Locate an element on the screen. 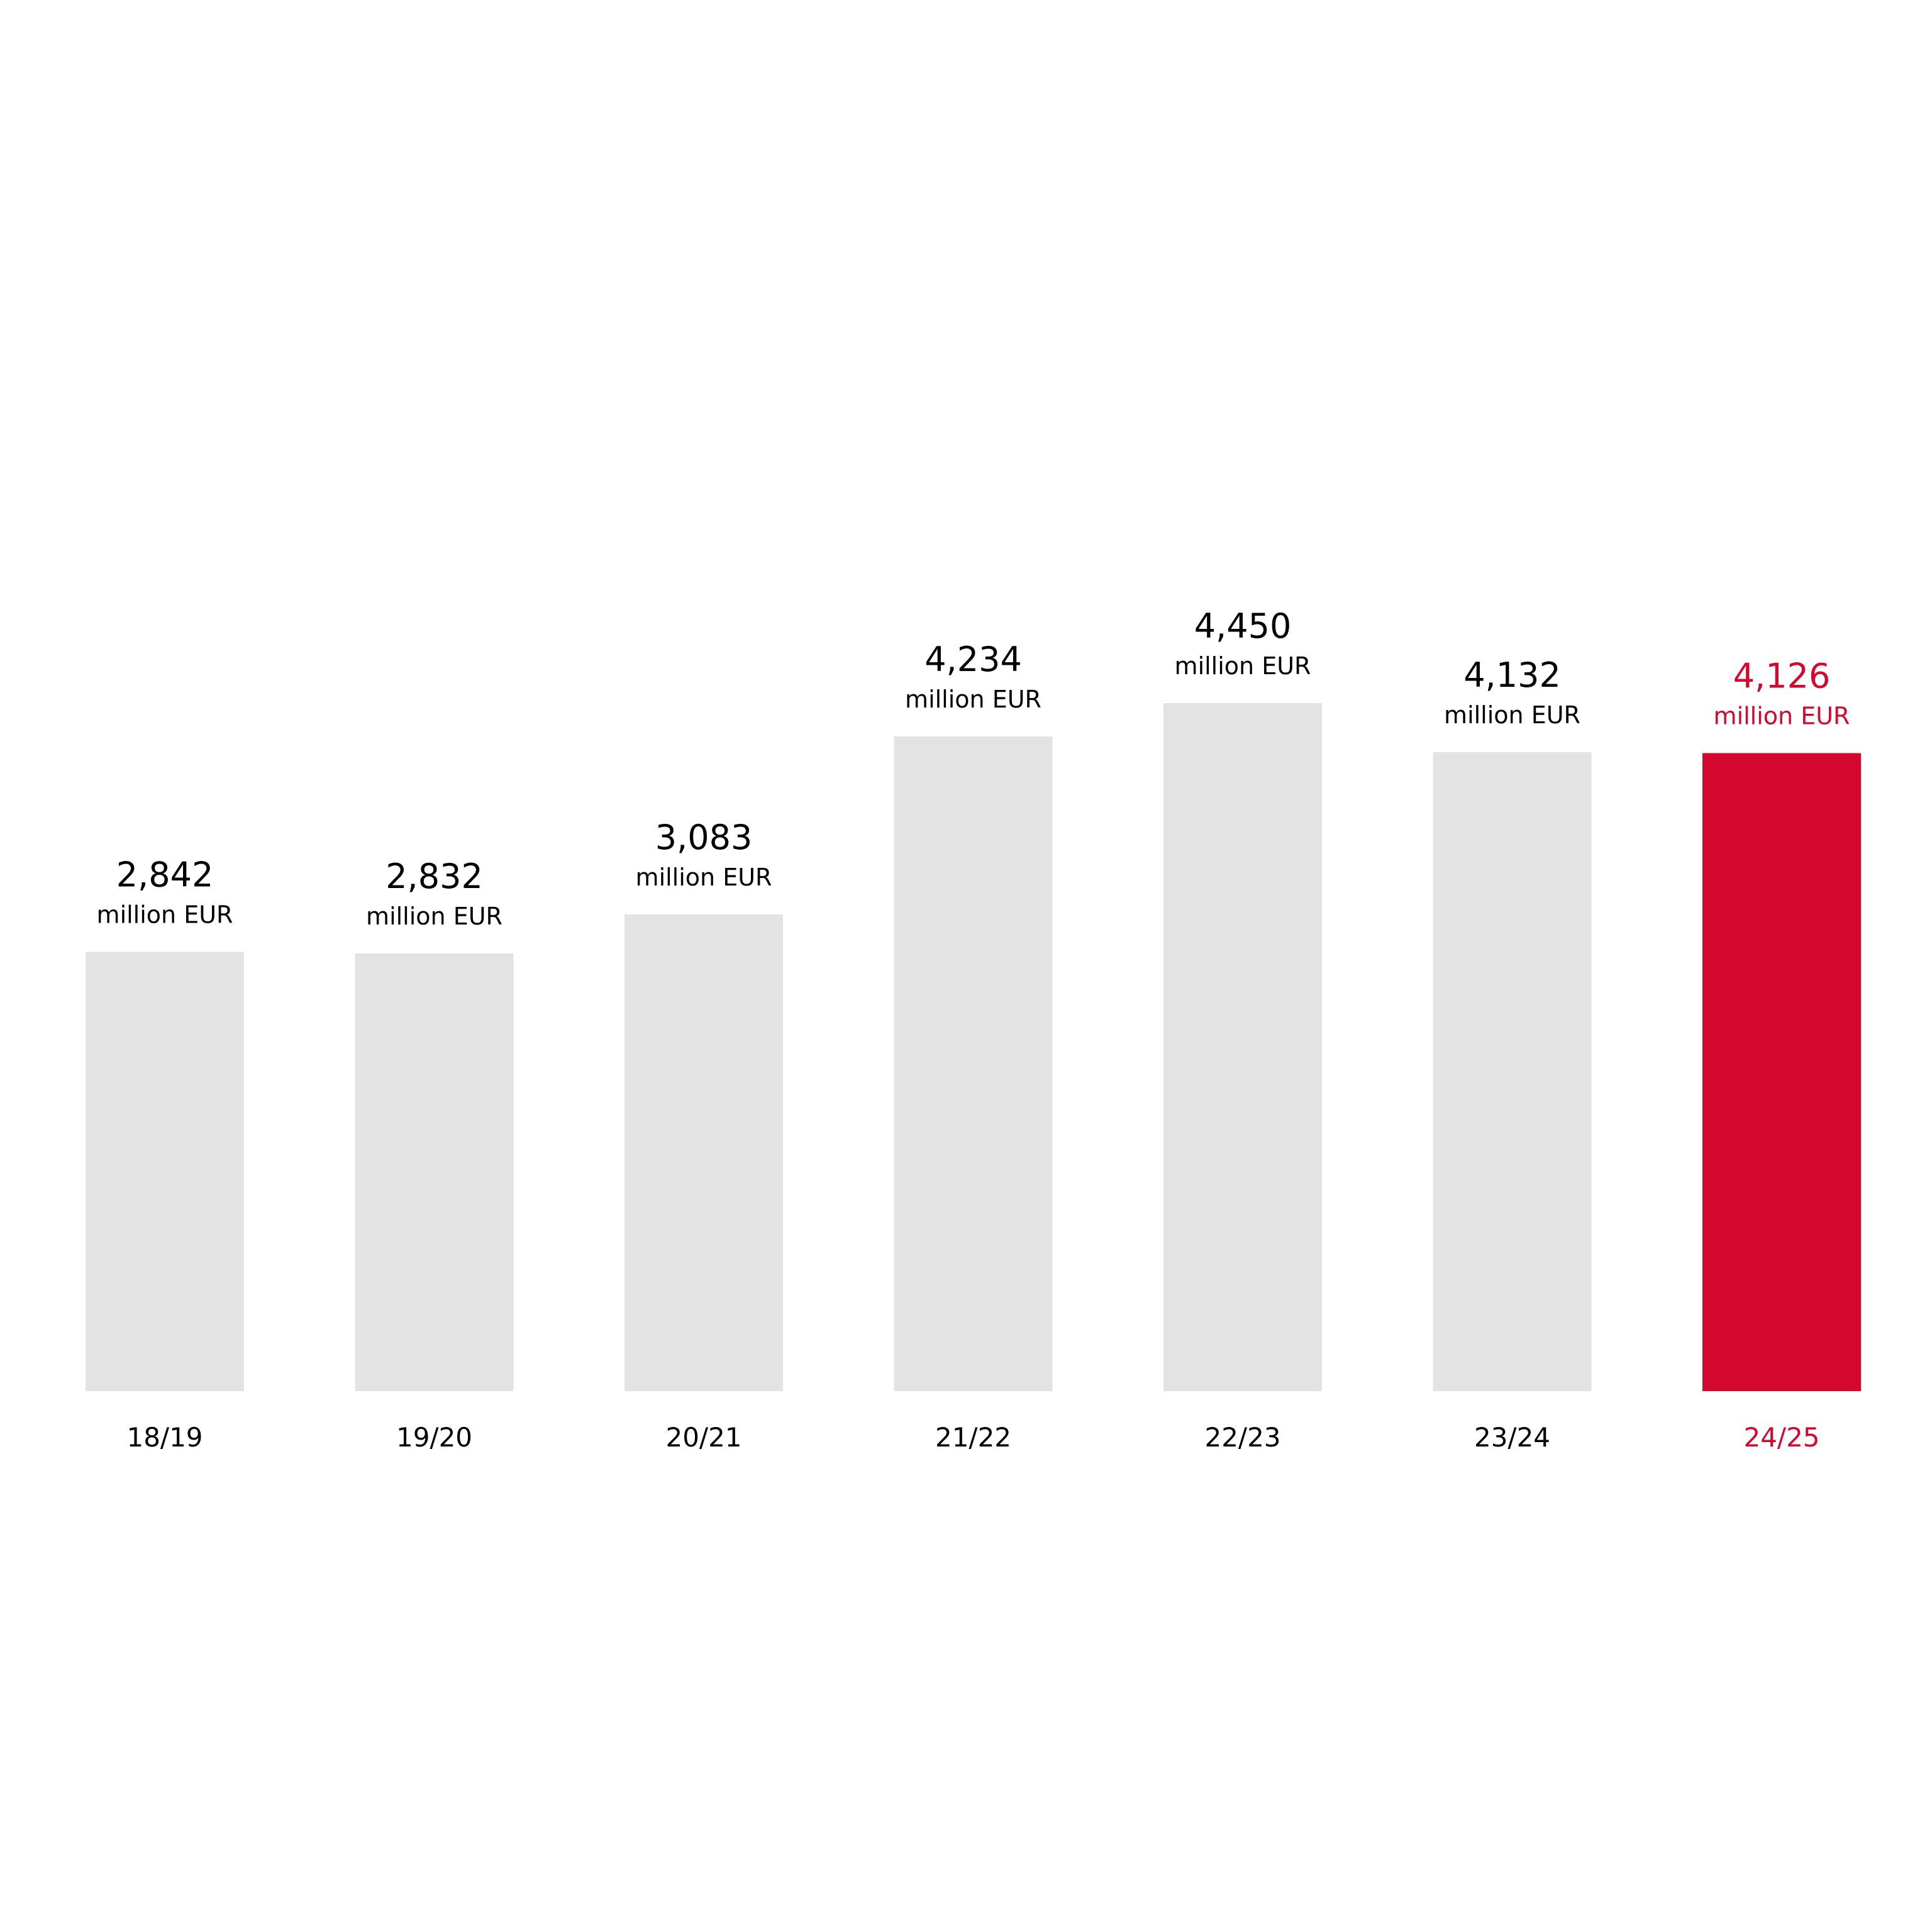  category-label: 19/20 is located at coordinates (434, 1437).